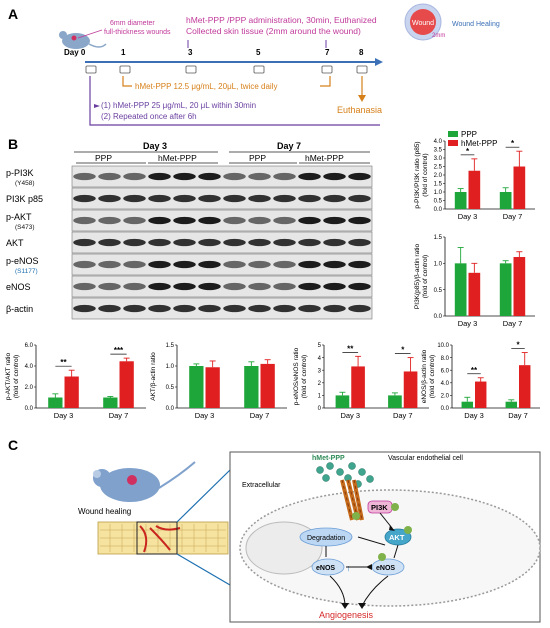 Image resolution: width=550 pixels, height=628 pixels. I want to click on legend-ppp-swatch, so click(453, 134).